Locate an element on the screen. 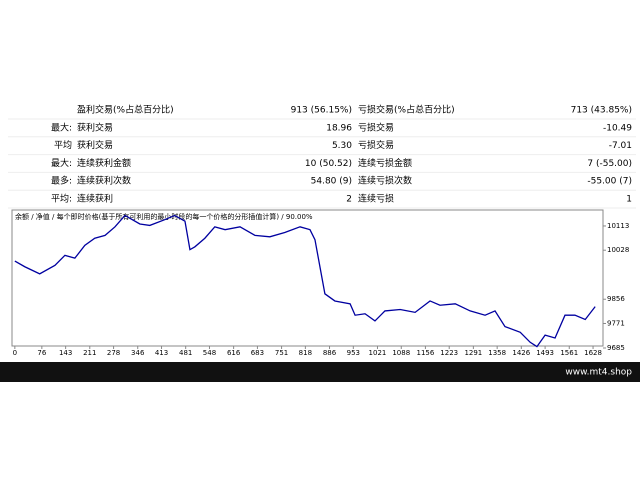  x-tick-label: 1223 is located at coordinates (449, 353).